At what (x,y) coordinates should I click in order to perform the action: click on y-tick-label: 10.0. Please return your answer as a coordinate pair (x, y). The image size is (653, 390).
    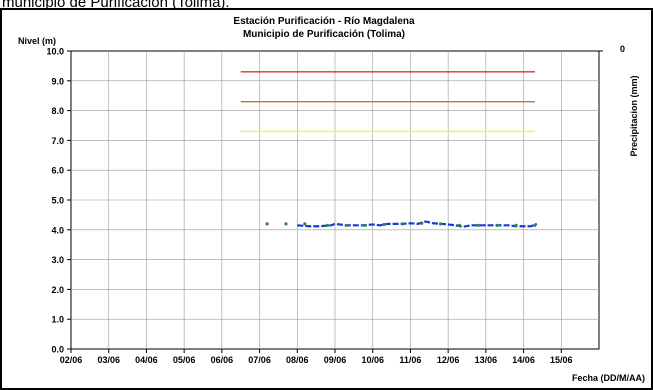
    Looking at the image, I should click on (55, 52).